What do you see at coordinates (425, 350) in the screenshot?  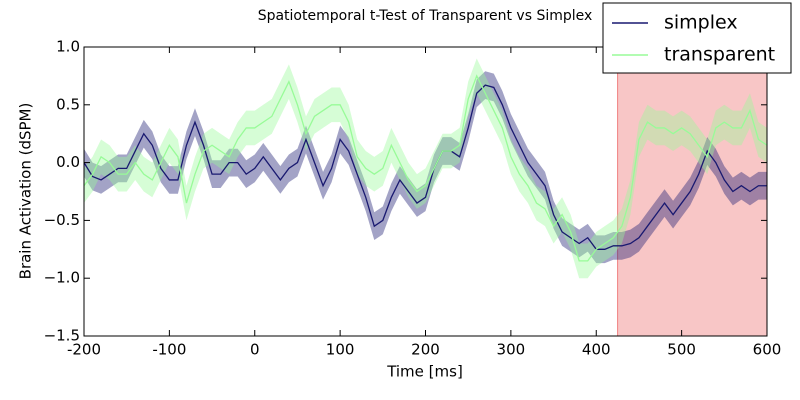 I see `x-tick-label: 200` at bounding box center [425, 350].